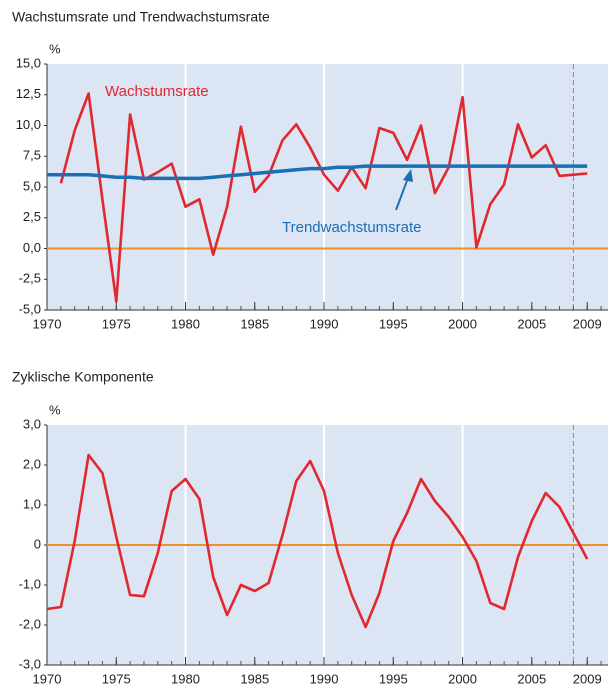 This screenshot has height=691, width=613. I want to click on y-tick-label: 1,0, so click(32, 503).